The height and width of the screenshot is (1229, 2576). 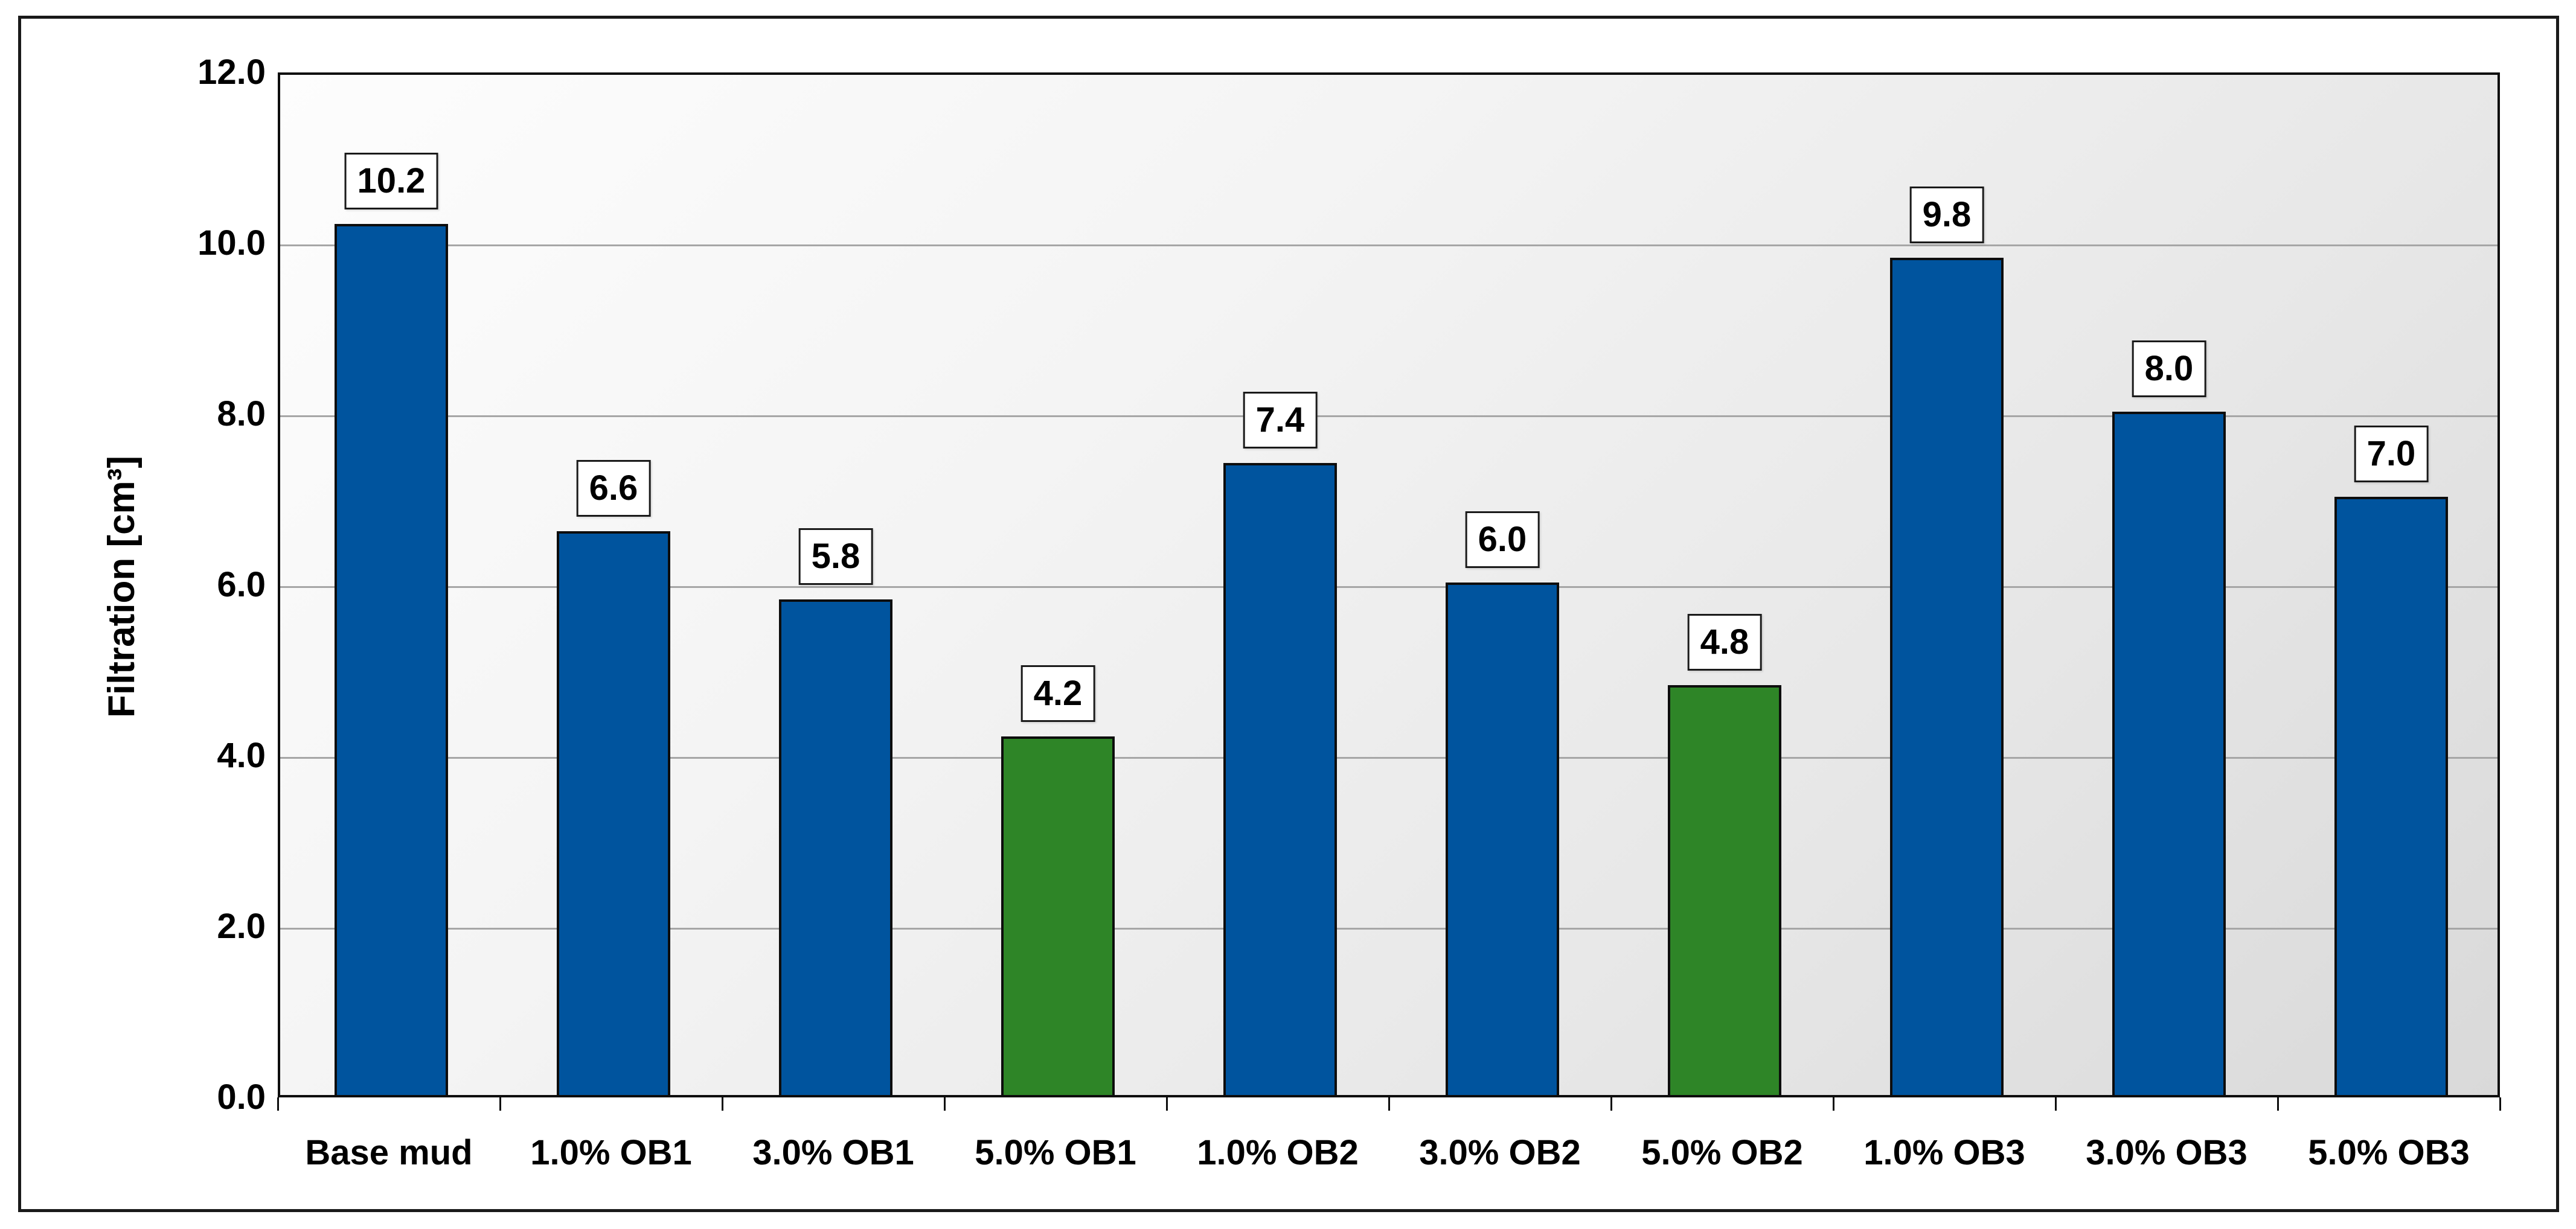 What do you see at coordinates (231, 72) in the screenshot?
I see `y-tick-label-12-0: 12.0` at bounding box center [231, 72].